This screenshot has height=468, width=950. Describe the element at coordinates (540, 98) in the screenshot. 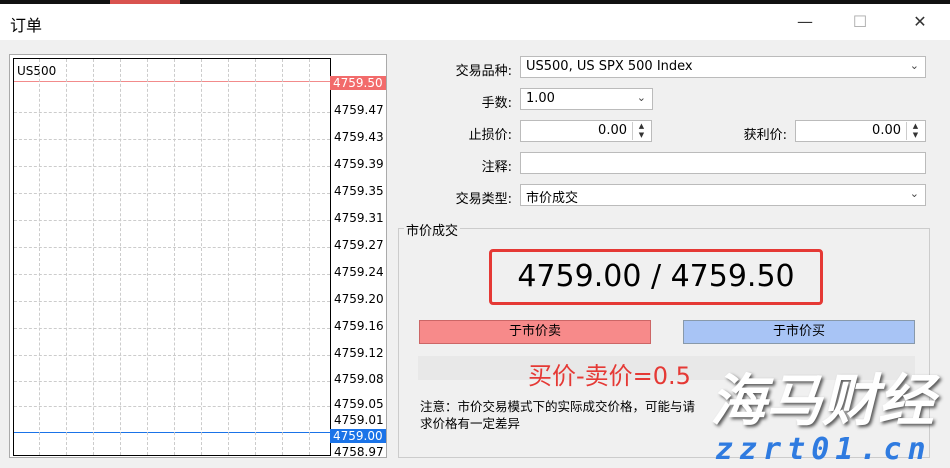

I see `volume-value: 1.00` at that location.